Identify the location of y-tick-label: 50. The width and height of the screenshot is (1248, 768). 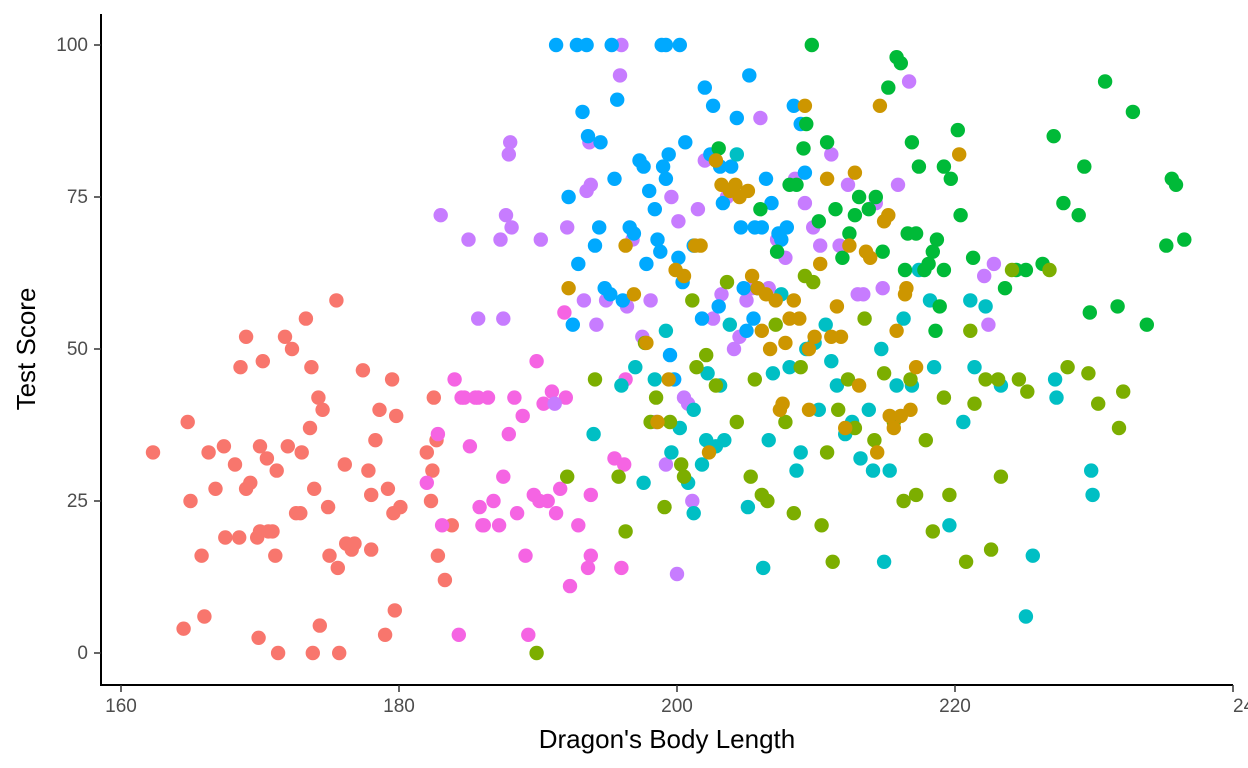
(77, 349).